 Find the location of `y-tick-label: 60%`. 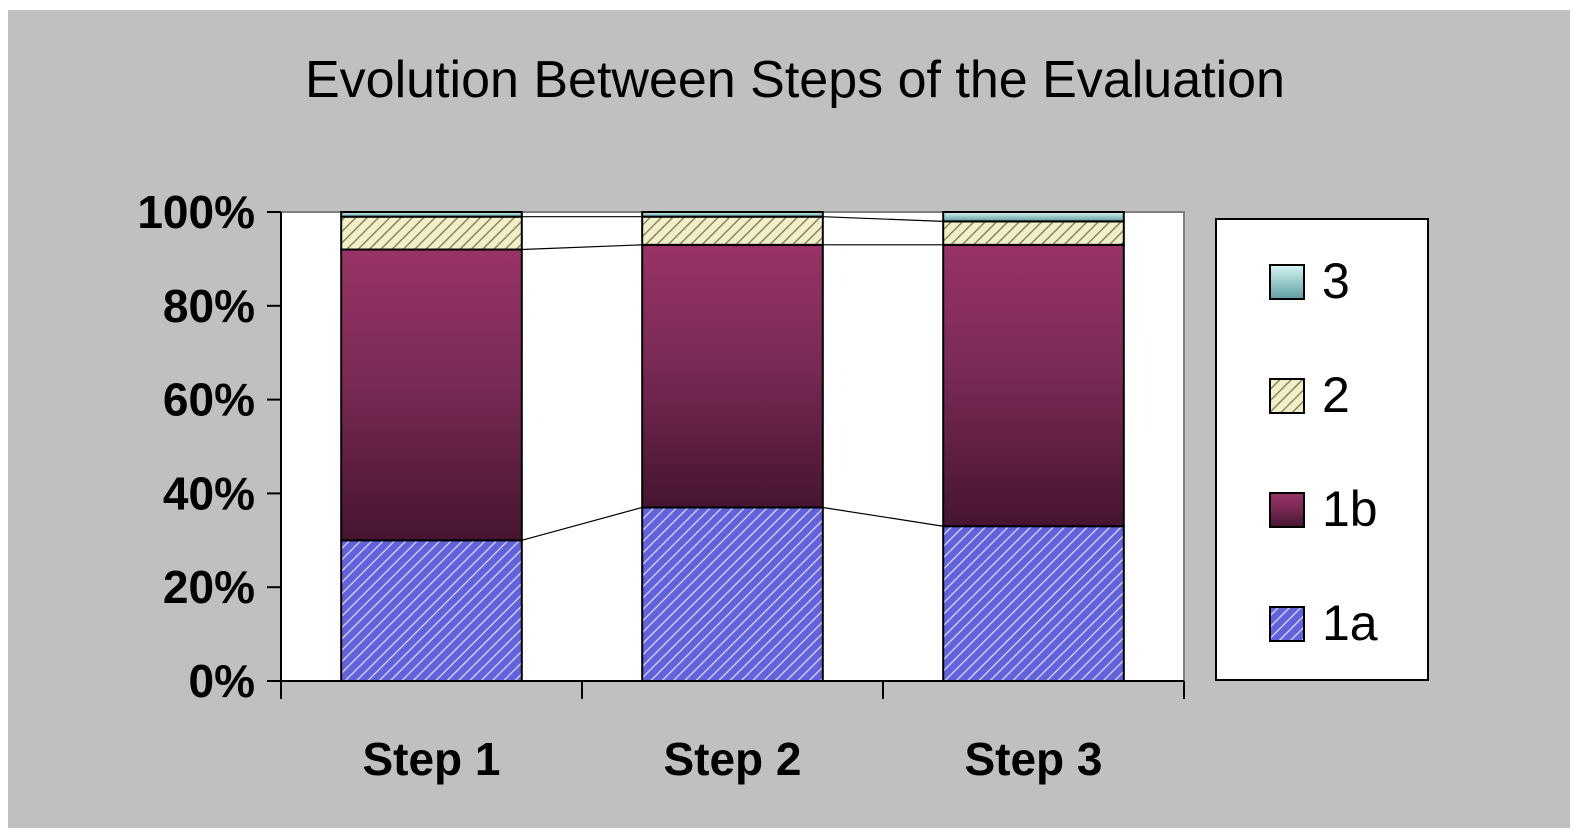

y-tick-label: 60% is located at coordinates (209, 400).